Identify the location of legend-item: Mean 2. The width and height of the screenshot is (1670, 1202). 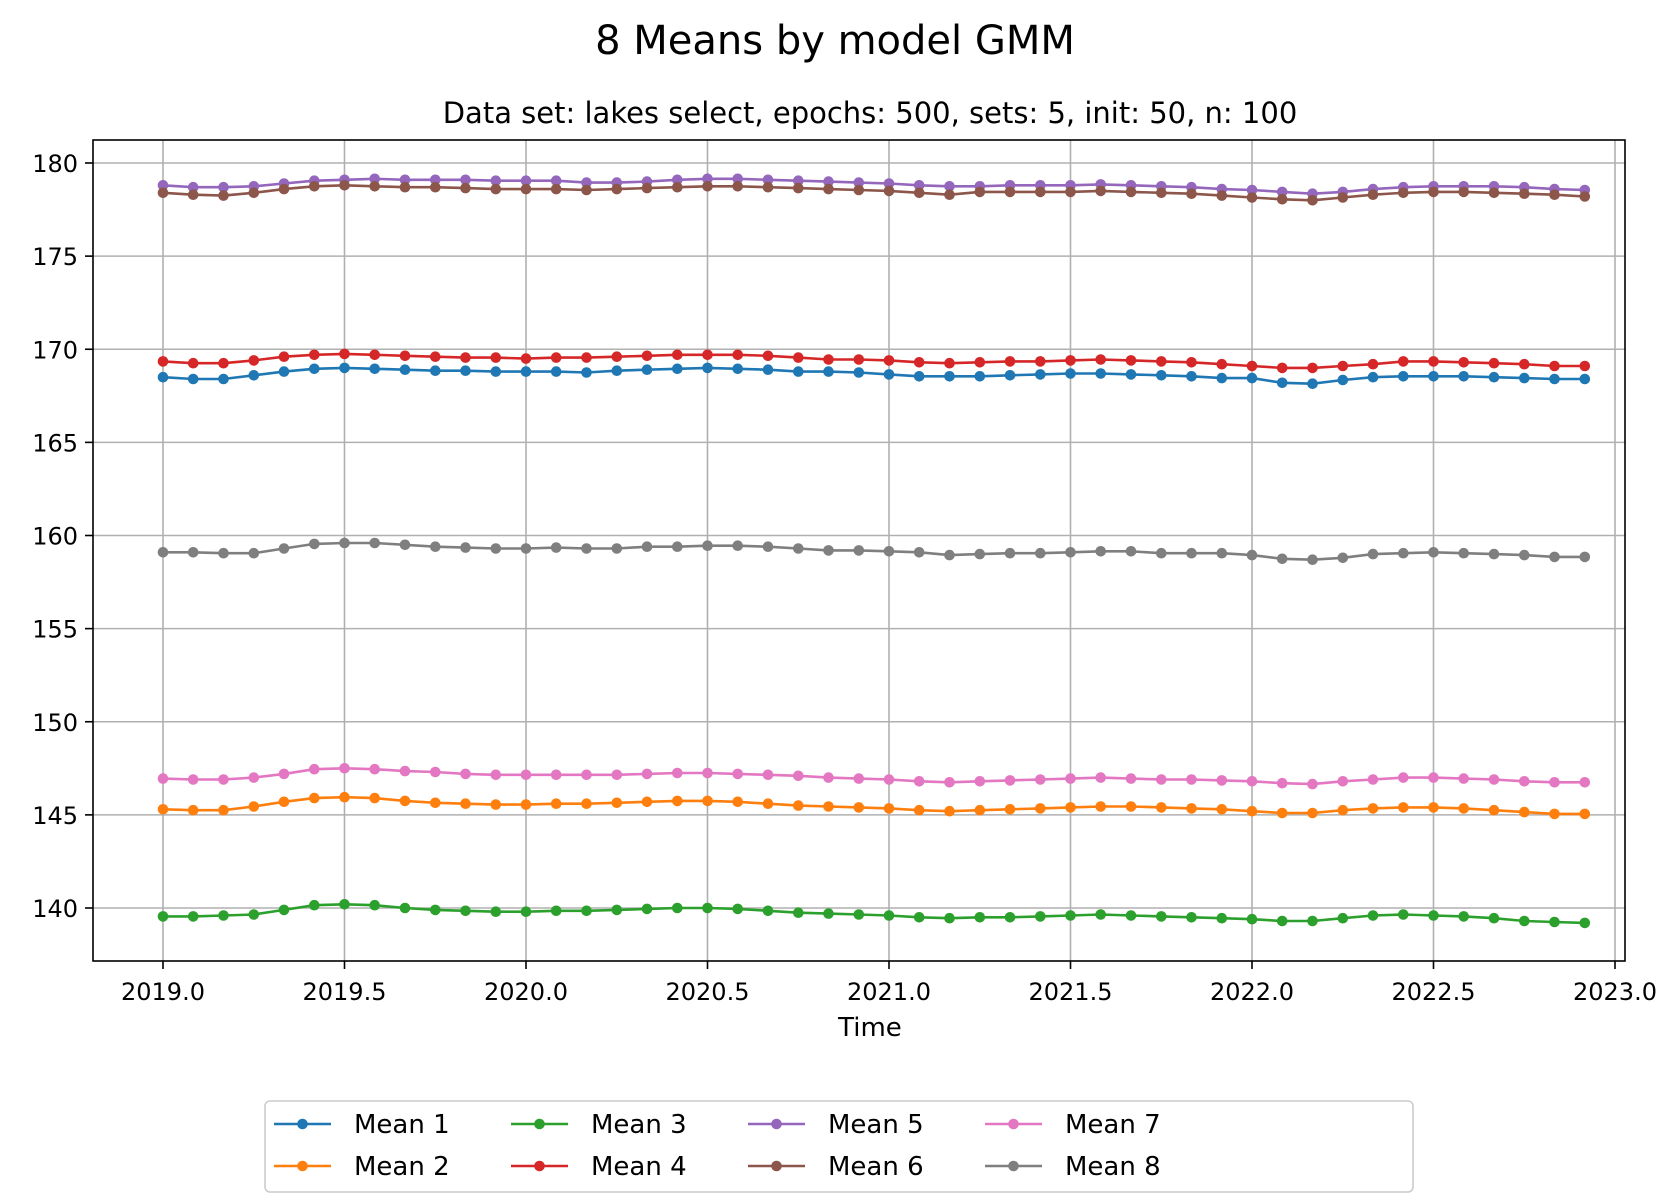
(362, 1167).